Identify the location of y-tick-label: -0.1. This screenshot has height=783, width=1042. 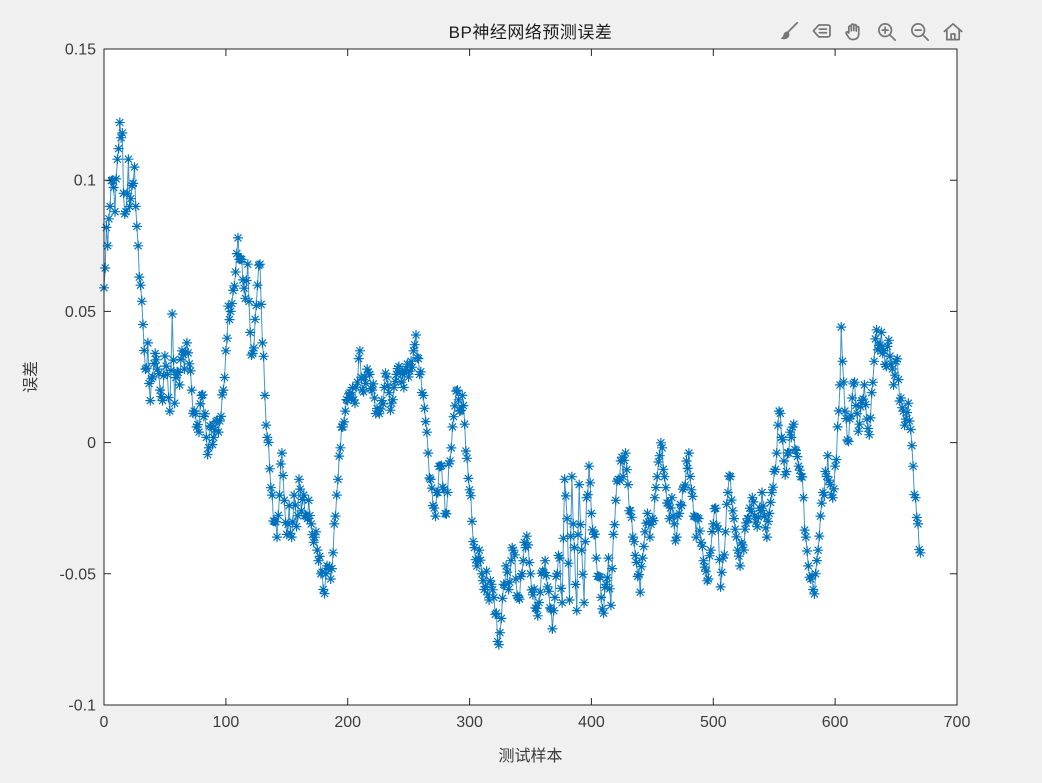
(82, 706).